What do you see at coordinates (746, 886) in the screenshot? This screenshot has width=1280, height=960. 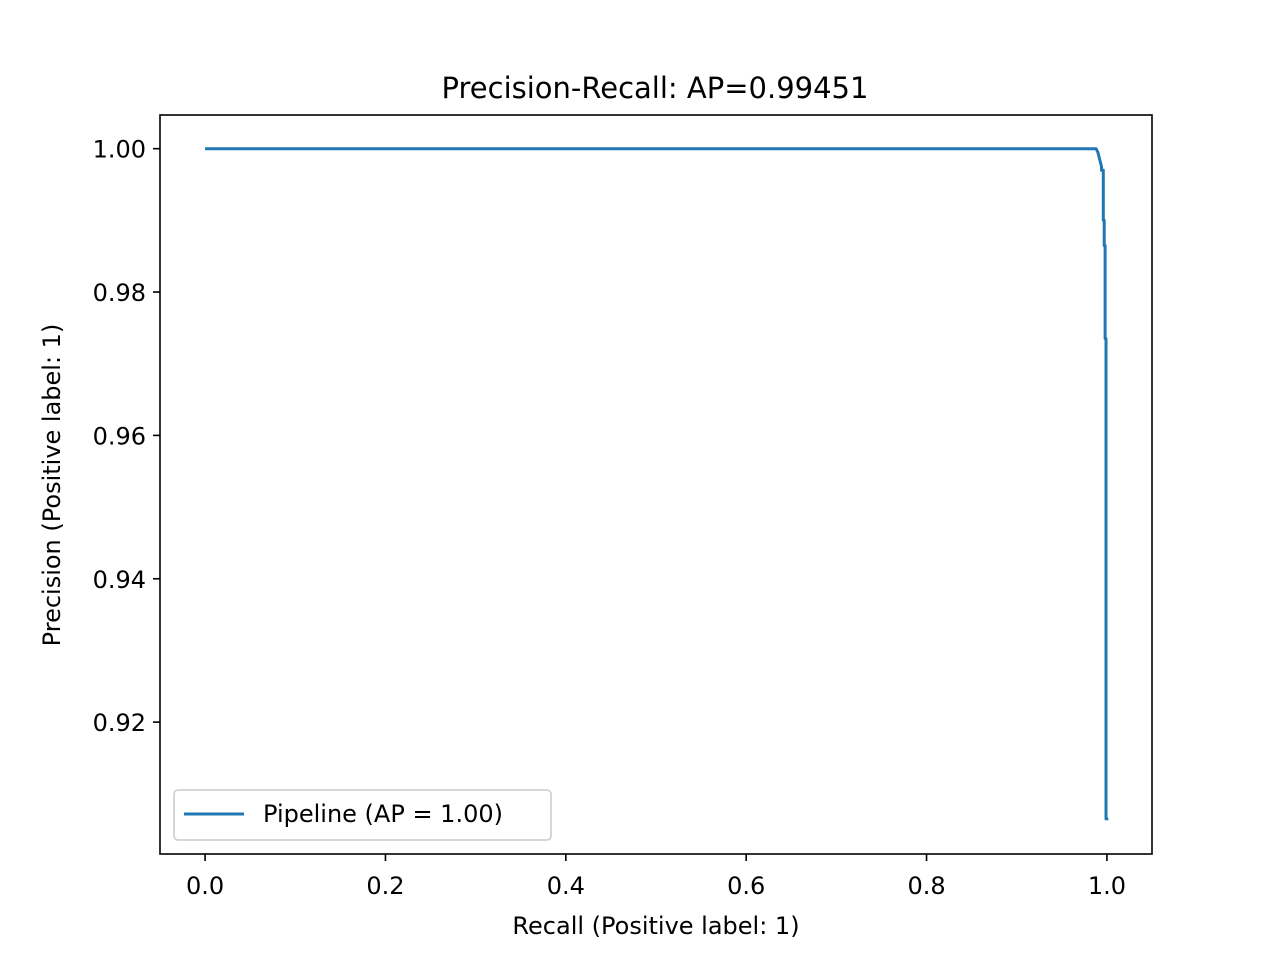 I see `x-tick-label: 0.6` at bounding box center [746, 886].